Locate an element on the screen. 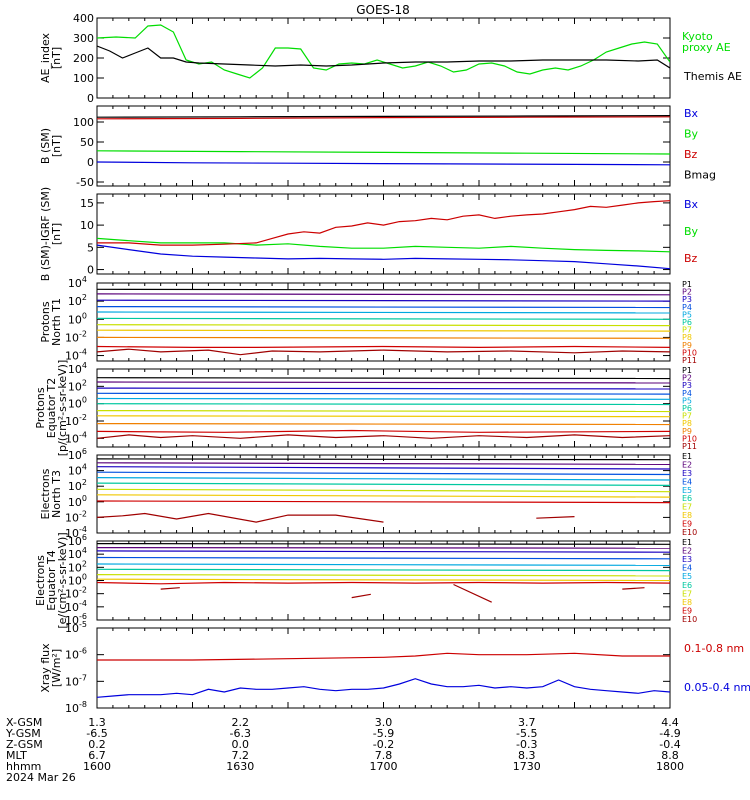 The height and width of the screenshot is (800, 750). ephemeris-row-label: hhmm is located at coordinates (23, 766).